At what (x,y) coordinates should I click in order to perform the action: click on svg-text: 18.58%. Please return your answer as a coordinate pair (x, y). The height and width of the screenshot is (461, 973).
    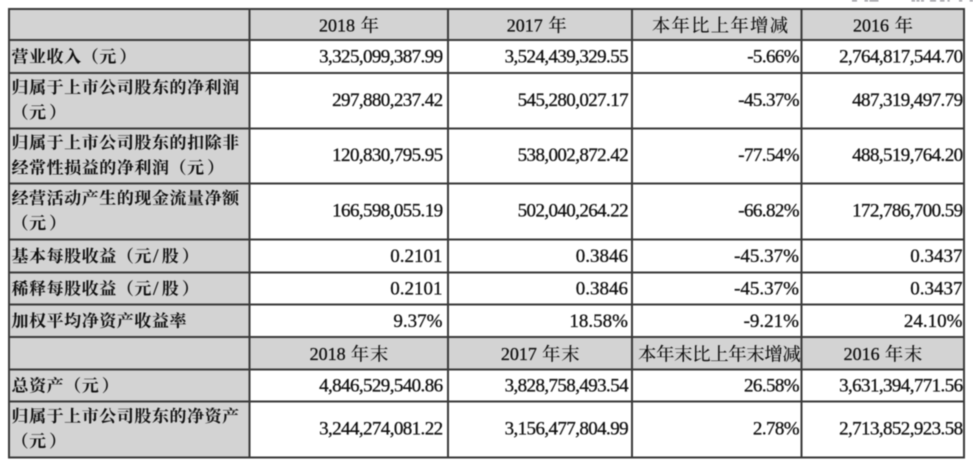
    Looking at the image, I should click on (598, 321).